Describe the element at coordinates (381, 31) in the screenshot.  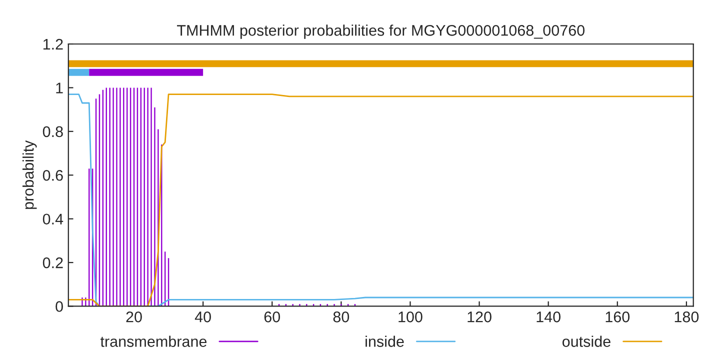
I see `chart-title: TMHMM posterior probabilities for MGYG000001068_00760` at that location.